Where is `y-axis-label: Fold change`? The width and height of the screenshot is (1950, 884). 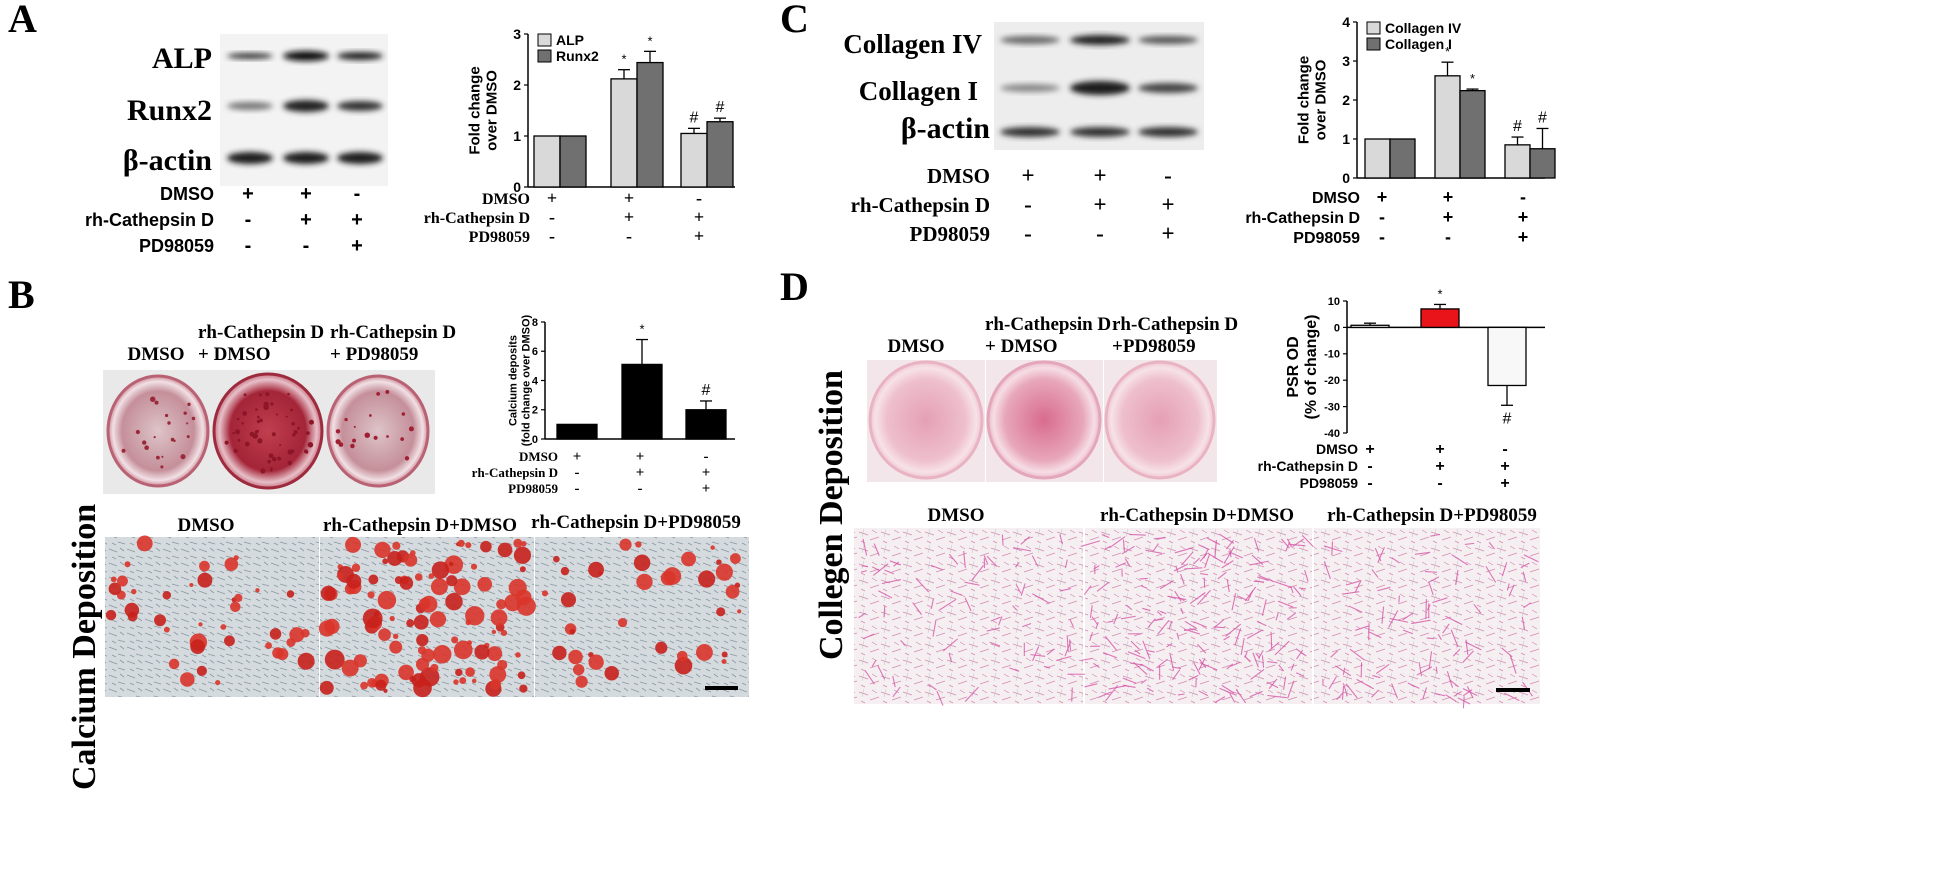 y-axis-label: Fold change is located at coordinates (475, 110).